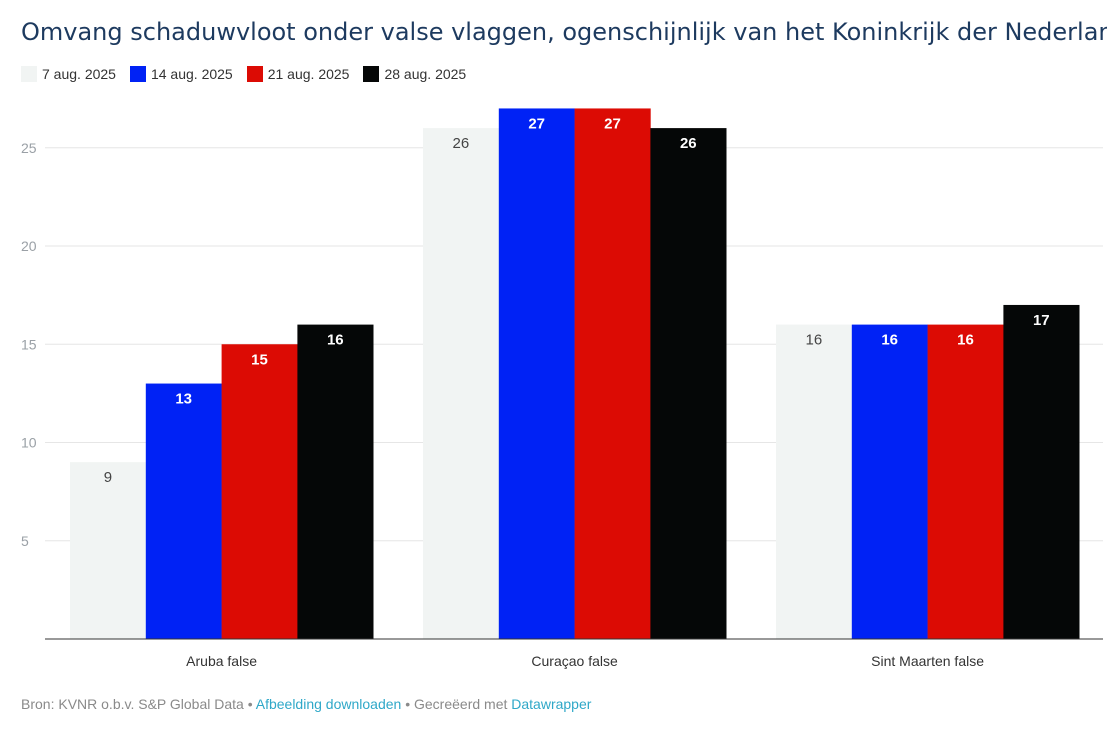 Image resolution: width=1107 pixels, height=735 pixels. I want to click on x-category-label: Aruba false, so click(221, 661).